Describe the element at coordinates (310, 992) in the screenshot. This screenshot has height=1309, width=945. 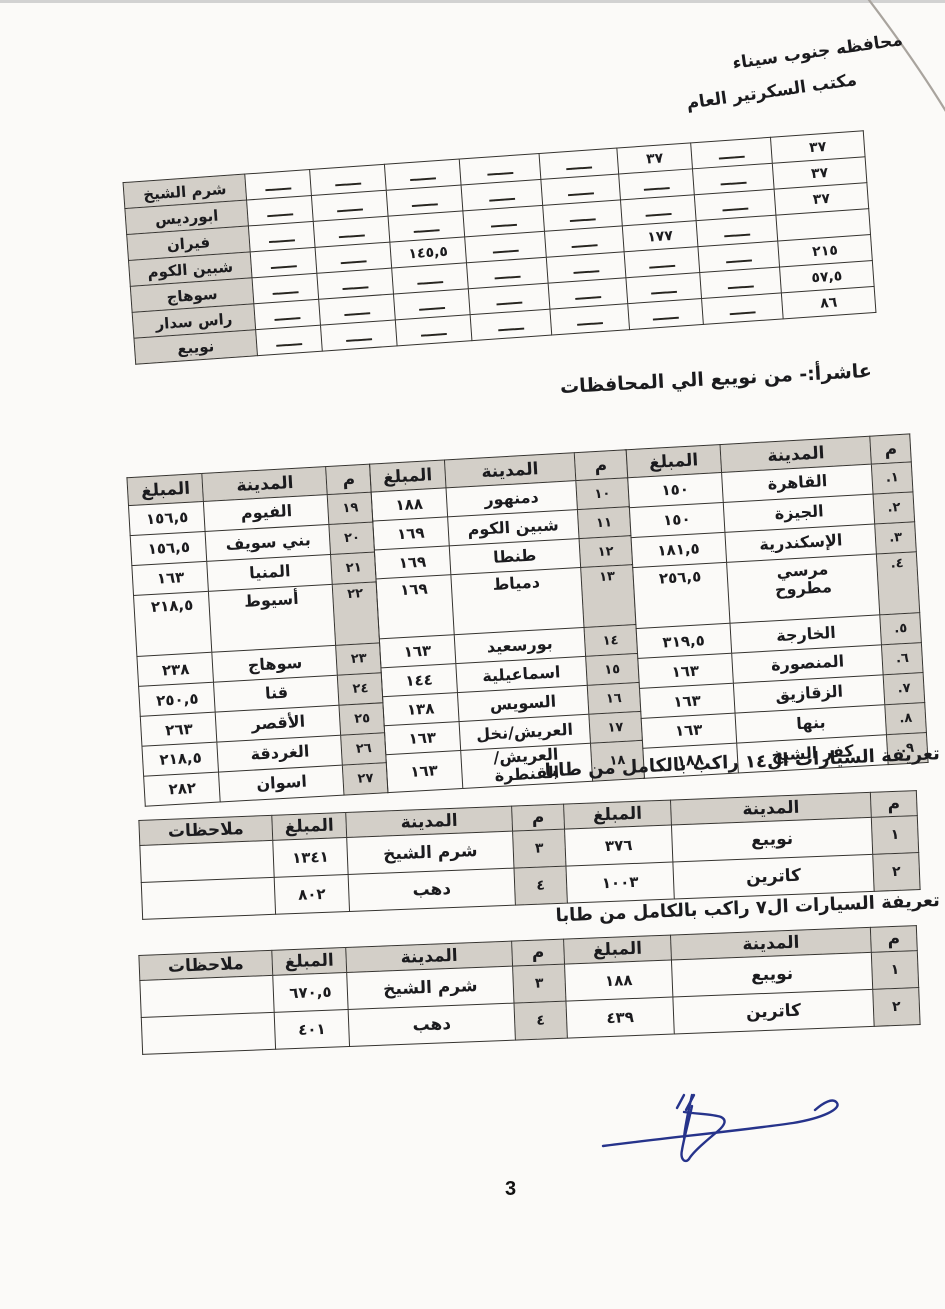
I see `amount-cell: ٦٧٠,٥` at that location.